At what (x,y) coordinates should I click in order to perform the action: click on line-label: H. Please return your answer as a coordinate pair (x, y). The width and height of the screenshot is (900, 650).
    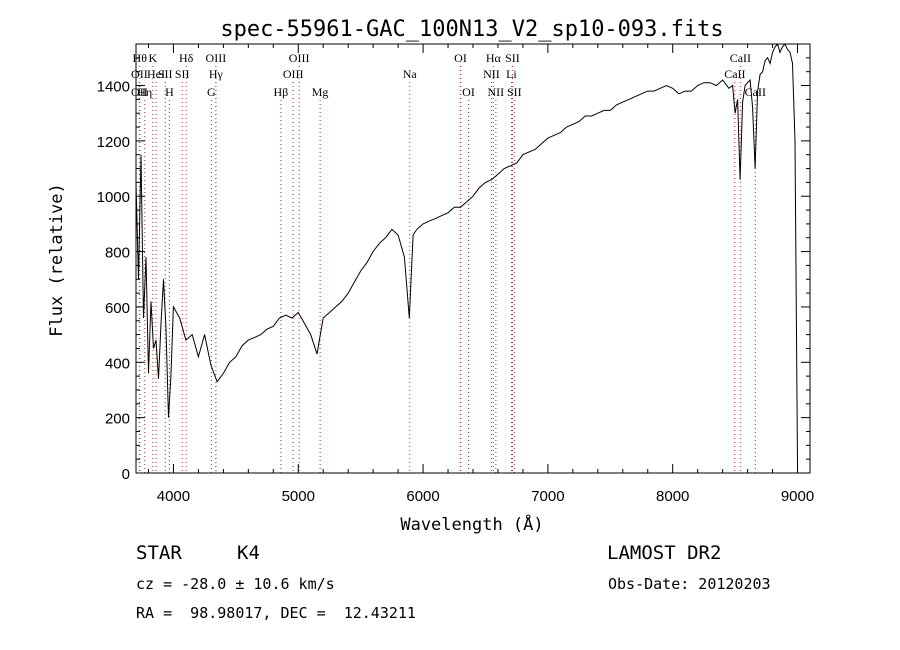
    Looking at the image, I should click on (169, 92).